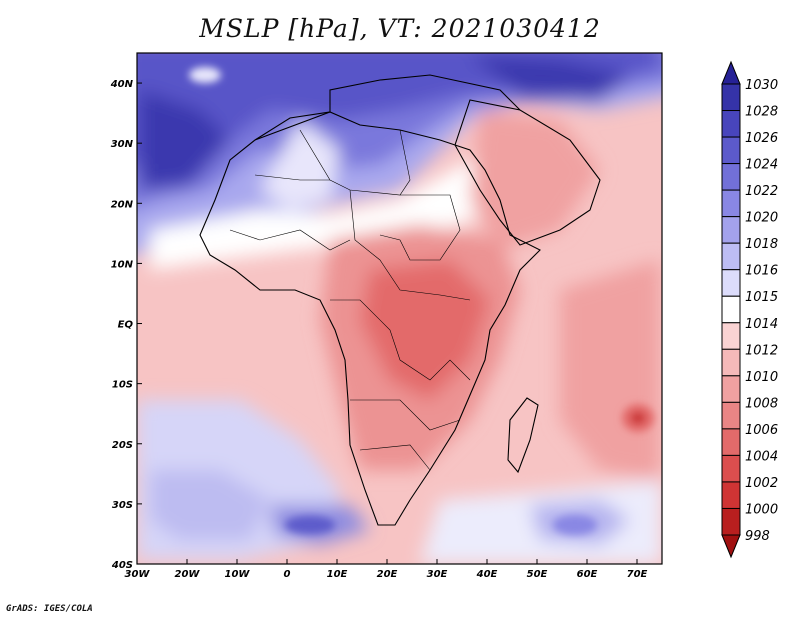 This screenshot has height=618, width=800. What do you see at coordinates (122, 264) in the screenshot?
I see `y-tick-label: 10N` at bounding box center [122, 264].